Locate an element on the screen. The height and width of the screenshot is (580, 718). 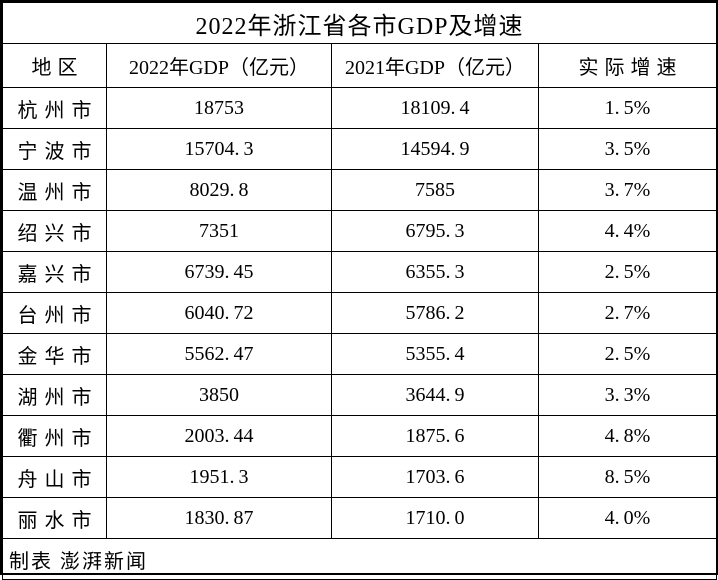
gdp-2021-cell: 18109. 4 is located at coordinates (435, 108).